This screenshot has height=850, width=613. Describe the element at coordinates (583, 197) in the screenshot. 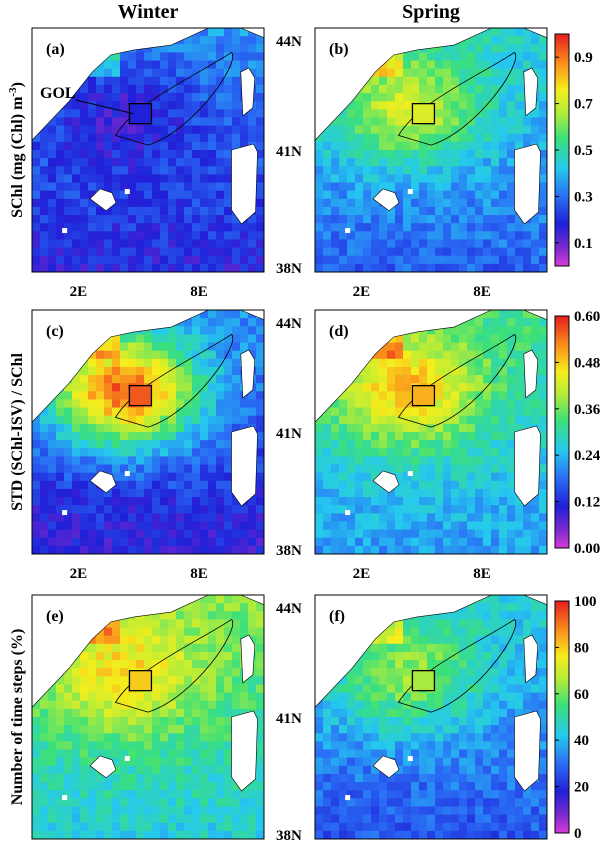

I see `colorbar-tick-label: 0.3` at that location.